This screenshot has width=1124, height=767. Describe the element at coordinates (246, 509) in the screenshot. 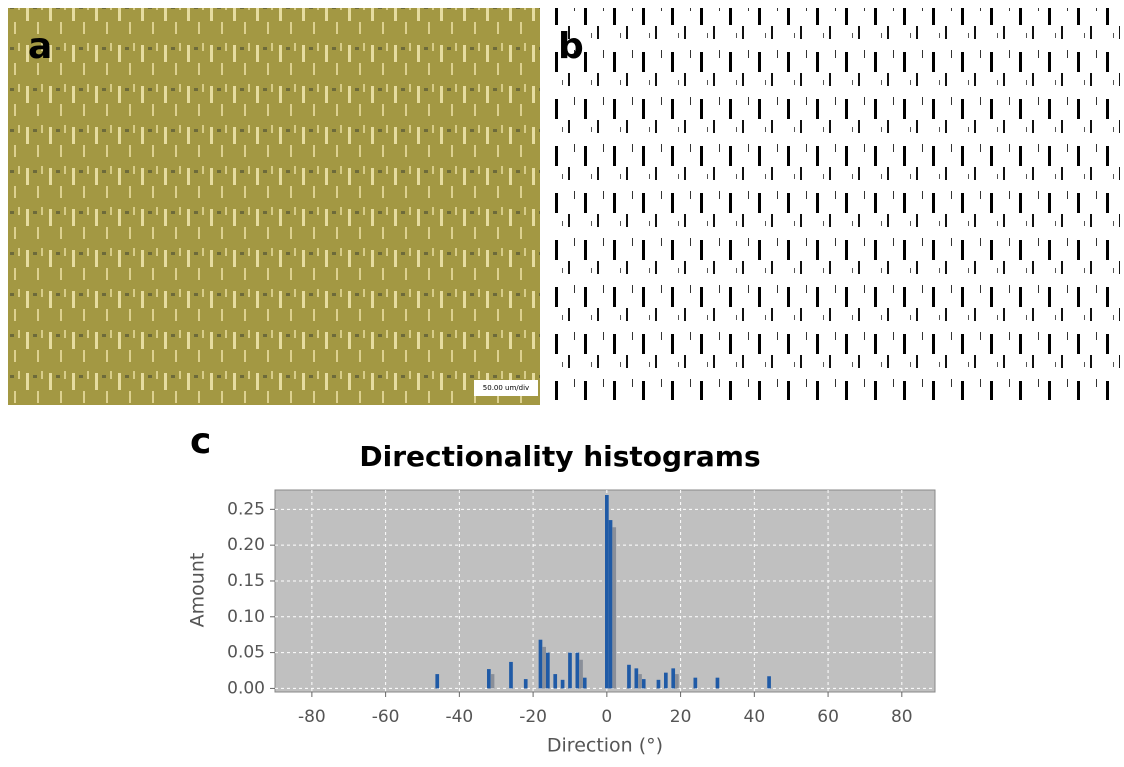

I see `y-tick-label: 0.25` at that location.